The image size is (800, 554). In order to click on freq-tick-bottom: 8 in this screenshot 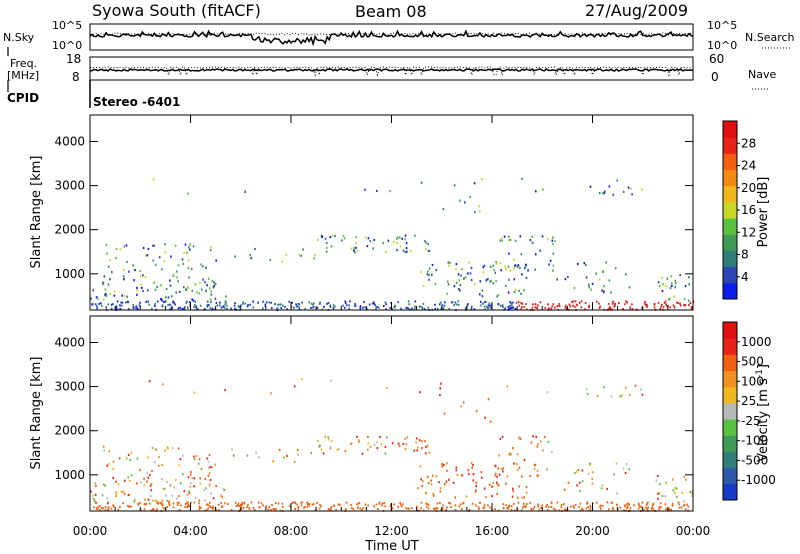, I will do `click(76, 77)`.